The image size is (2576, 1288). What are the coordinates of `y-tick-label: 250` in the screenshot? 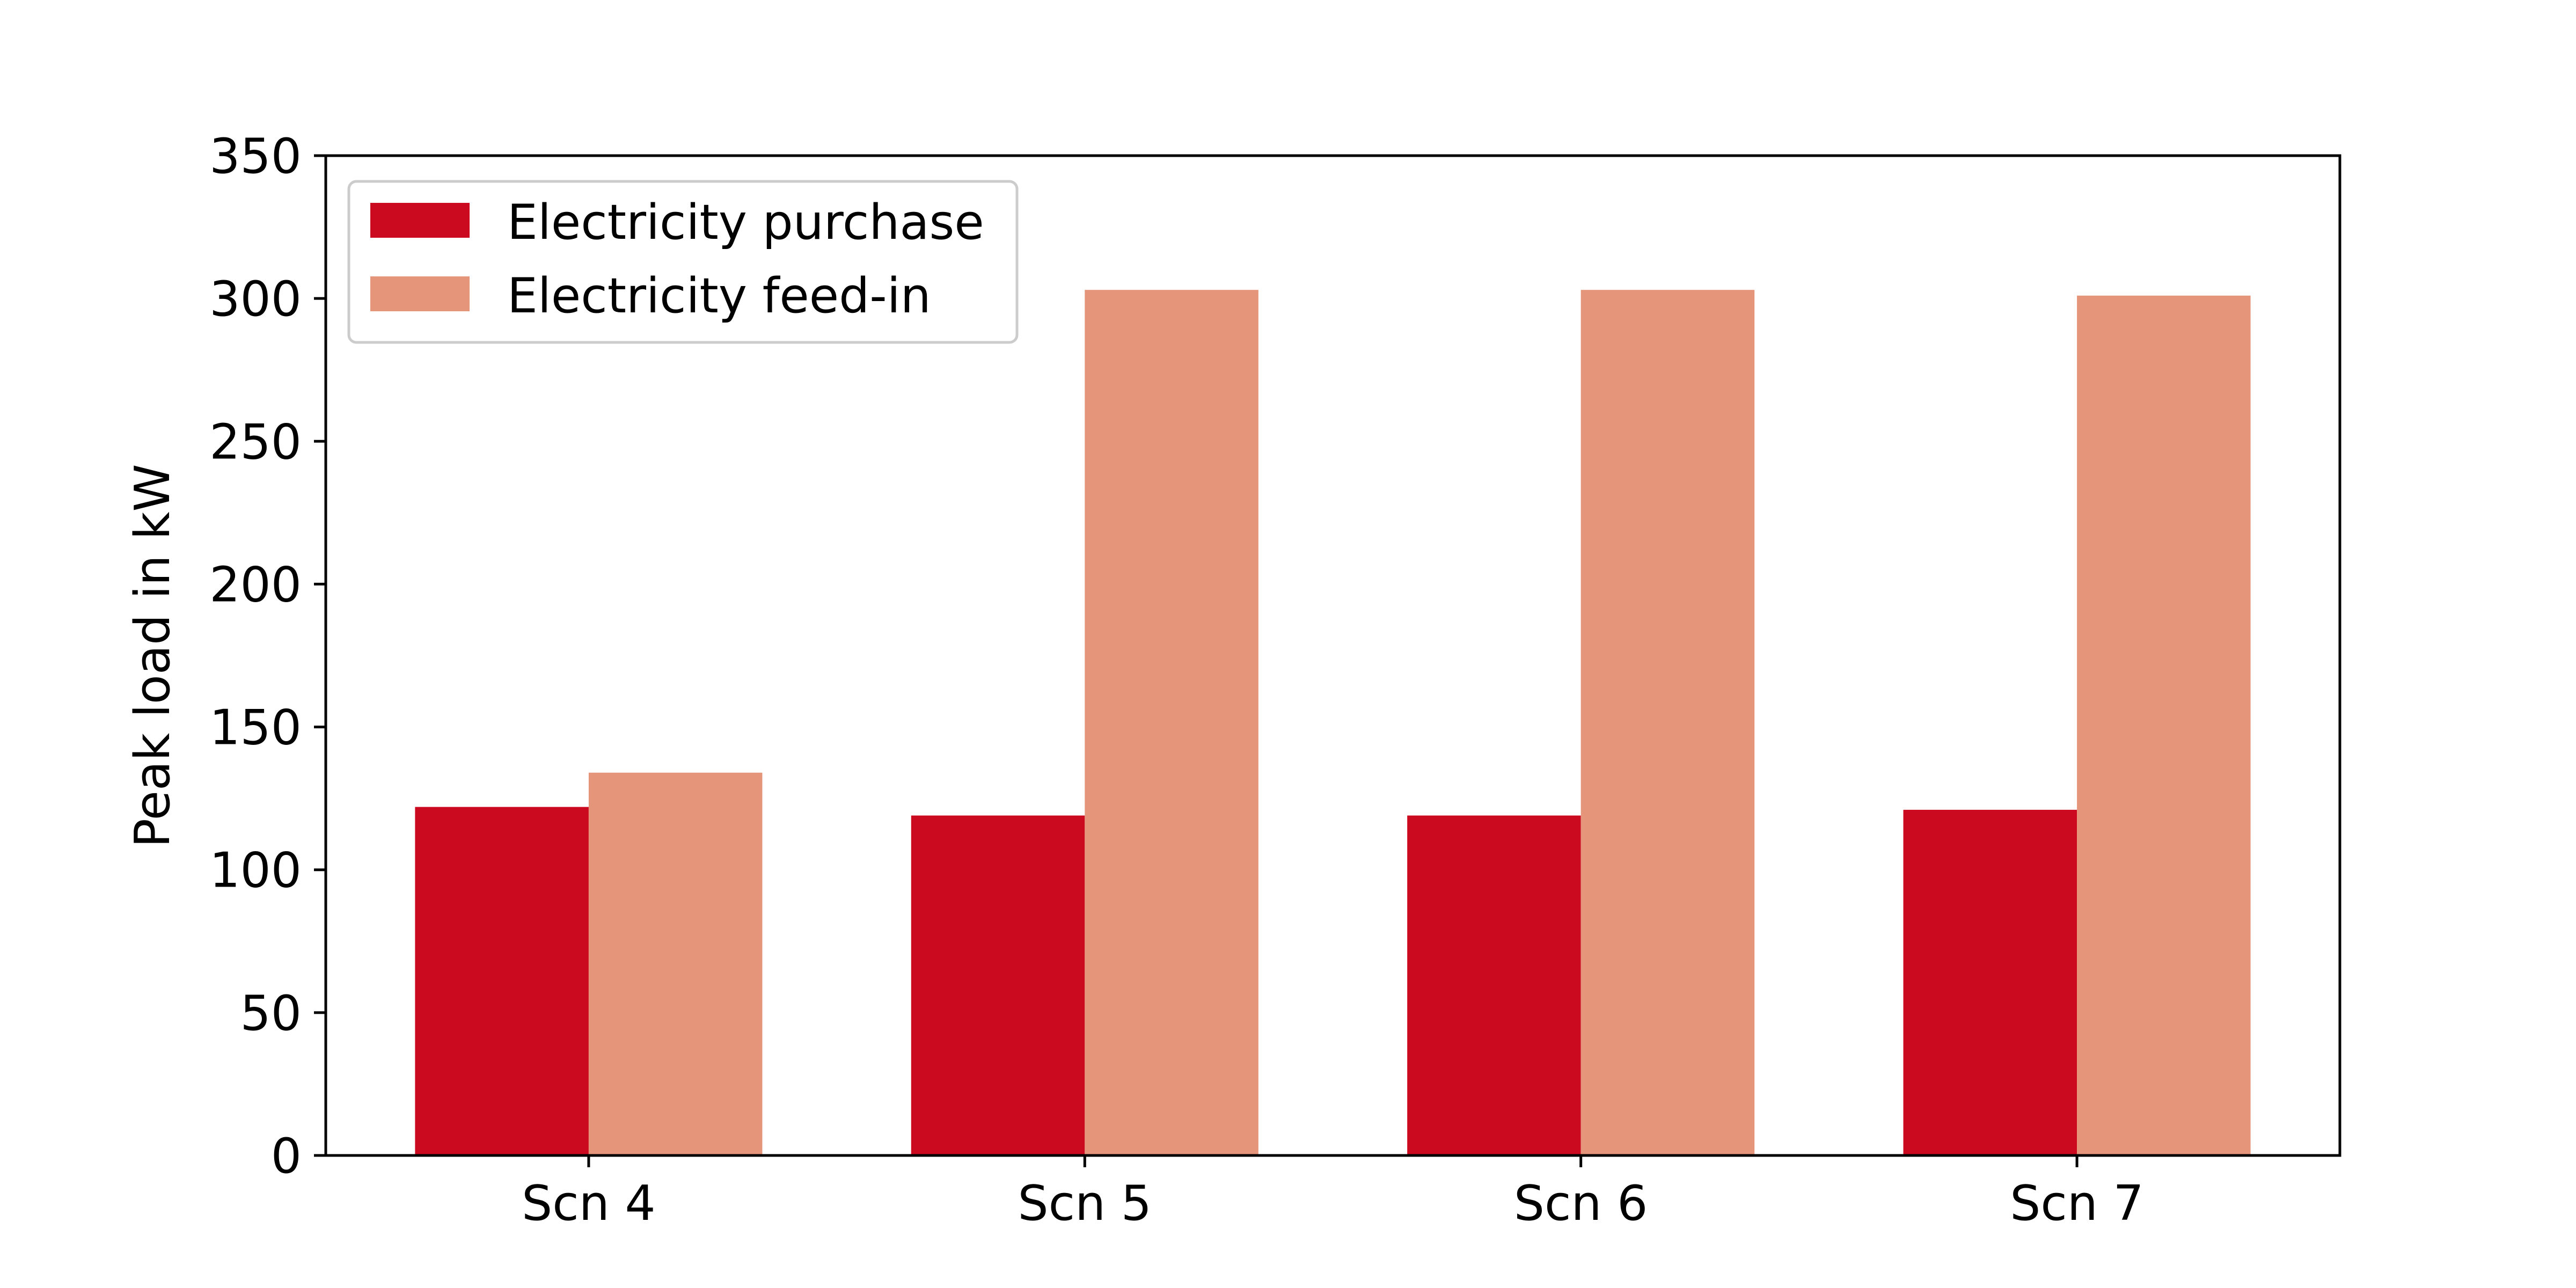 It's located at (255, 442).